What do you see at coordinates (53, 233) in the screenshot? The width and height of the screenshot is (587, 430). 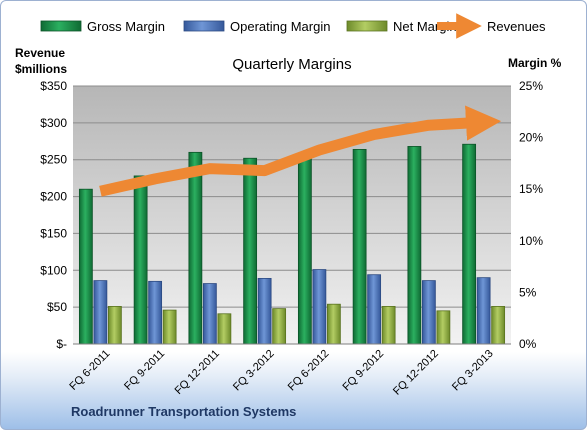 I see `y-left-tick-label: $150` at bounding box center [53, 233].